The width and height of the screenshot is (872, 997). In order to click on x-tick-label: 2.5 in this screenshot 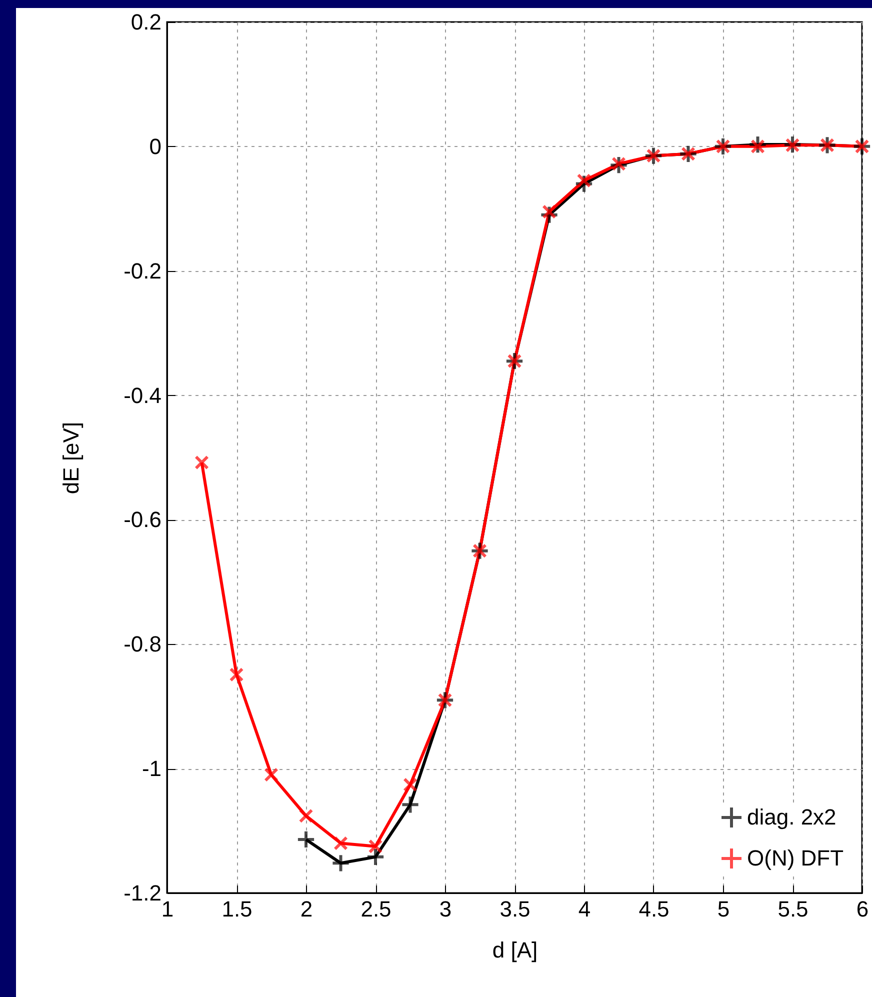, I will do `click(376, 909)`.